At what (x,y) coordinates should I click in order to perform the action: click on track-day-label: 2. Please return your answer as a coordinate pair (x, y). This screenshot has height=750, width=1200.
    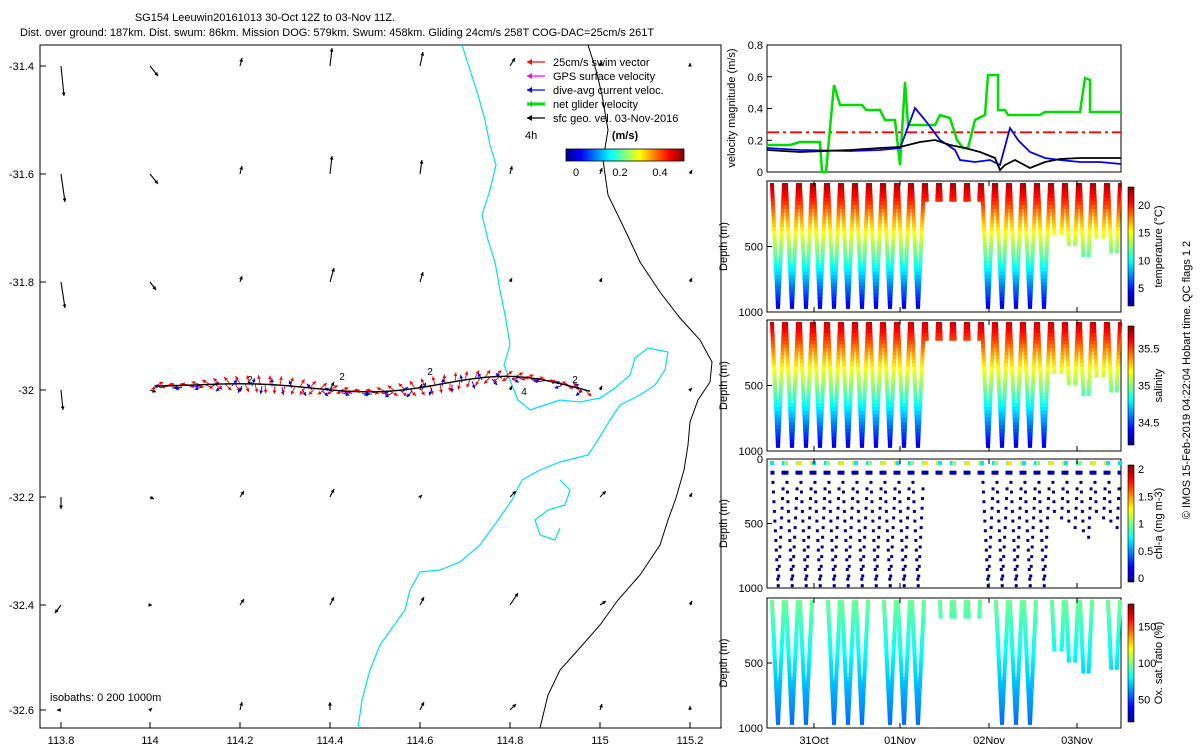
    Looking at the image, I should click on (430, 372).